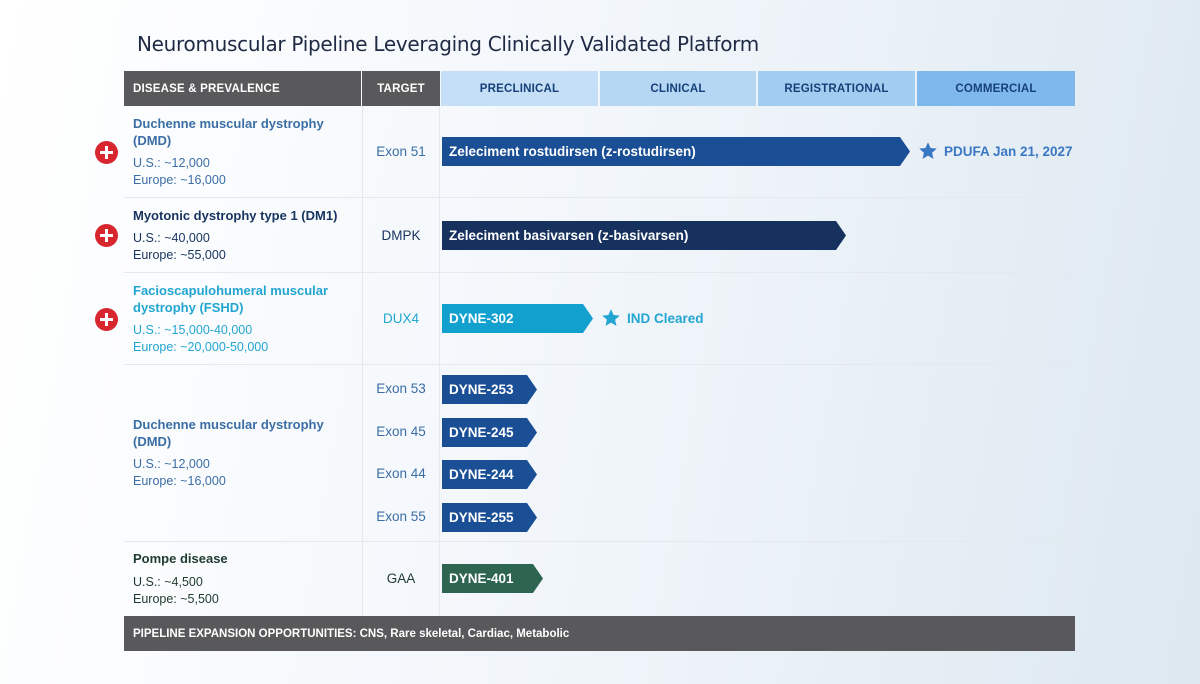 The width and height of the screenshot is (1200, 684). What do you see at coordinates (401, 235) in the screenshot?
I see `program-target: DMPK` at bounding box center [401, 235].